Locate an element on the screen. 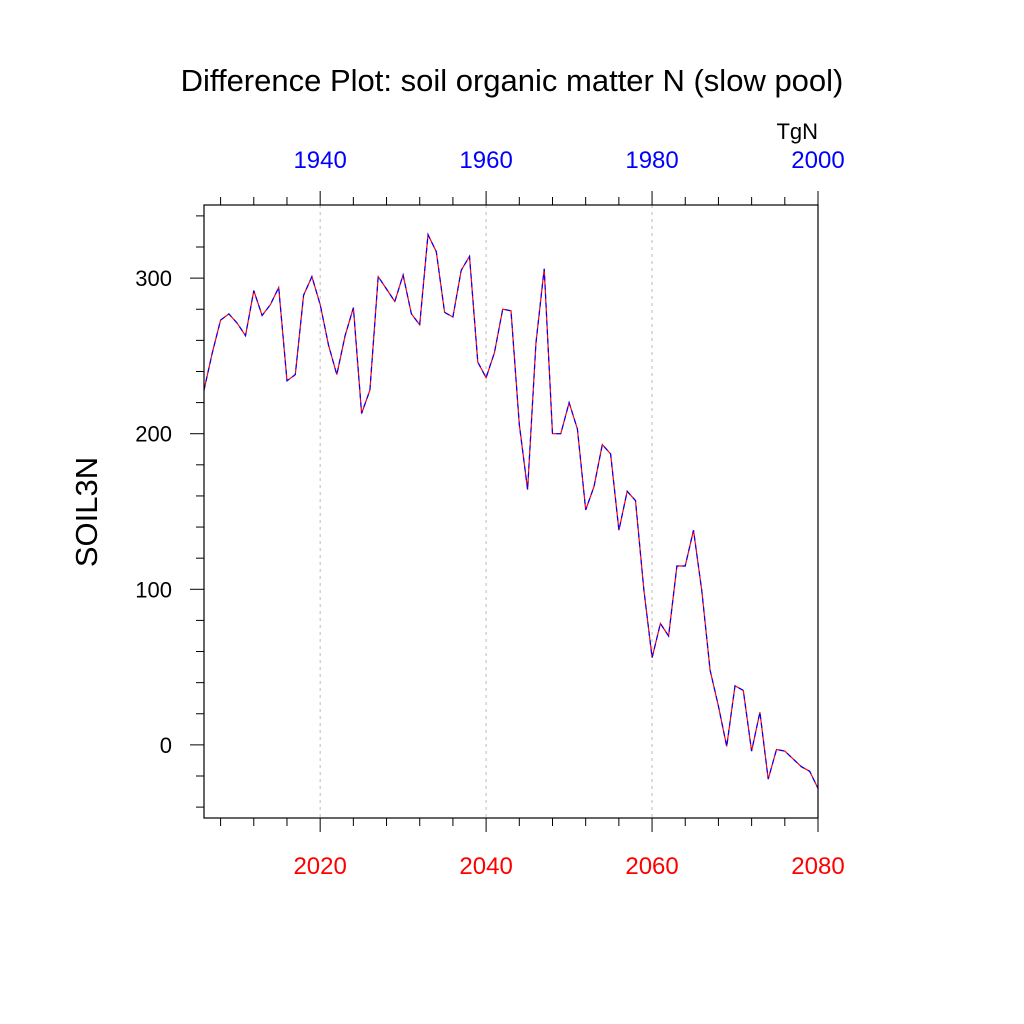  y-tick-label: 0 is located at coordinates (166, 745).